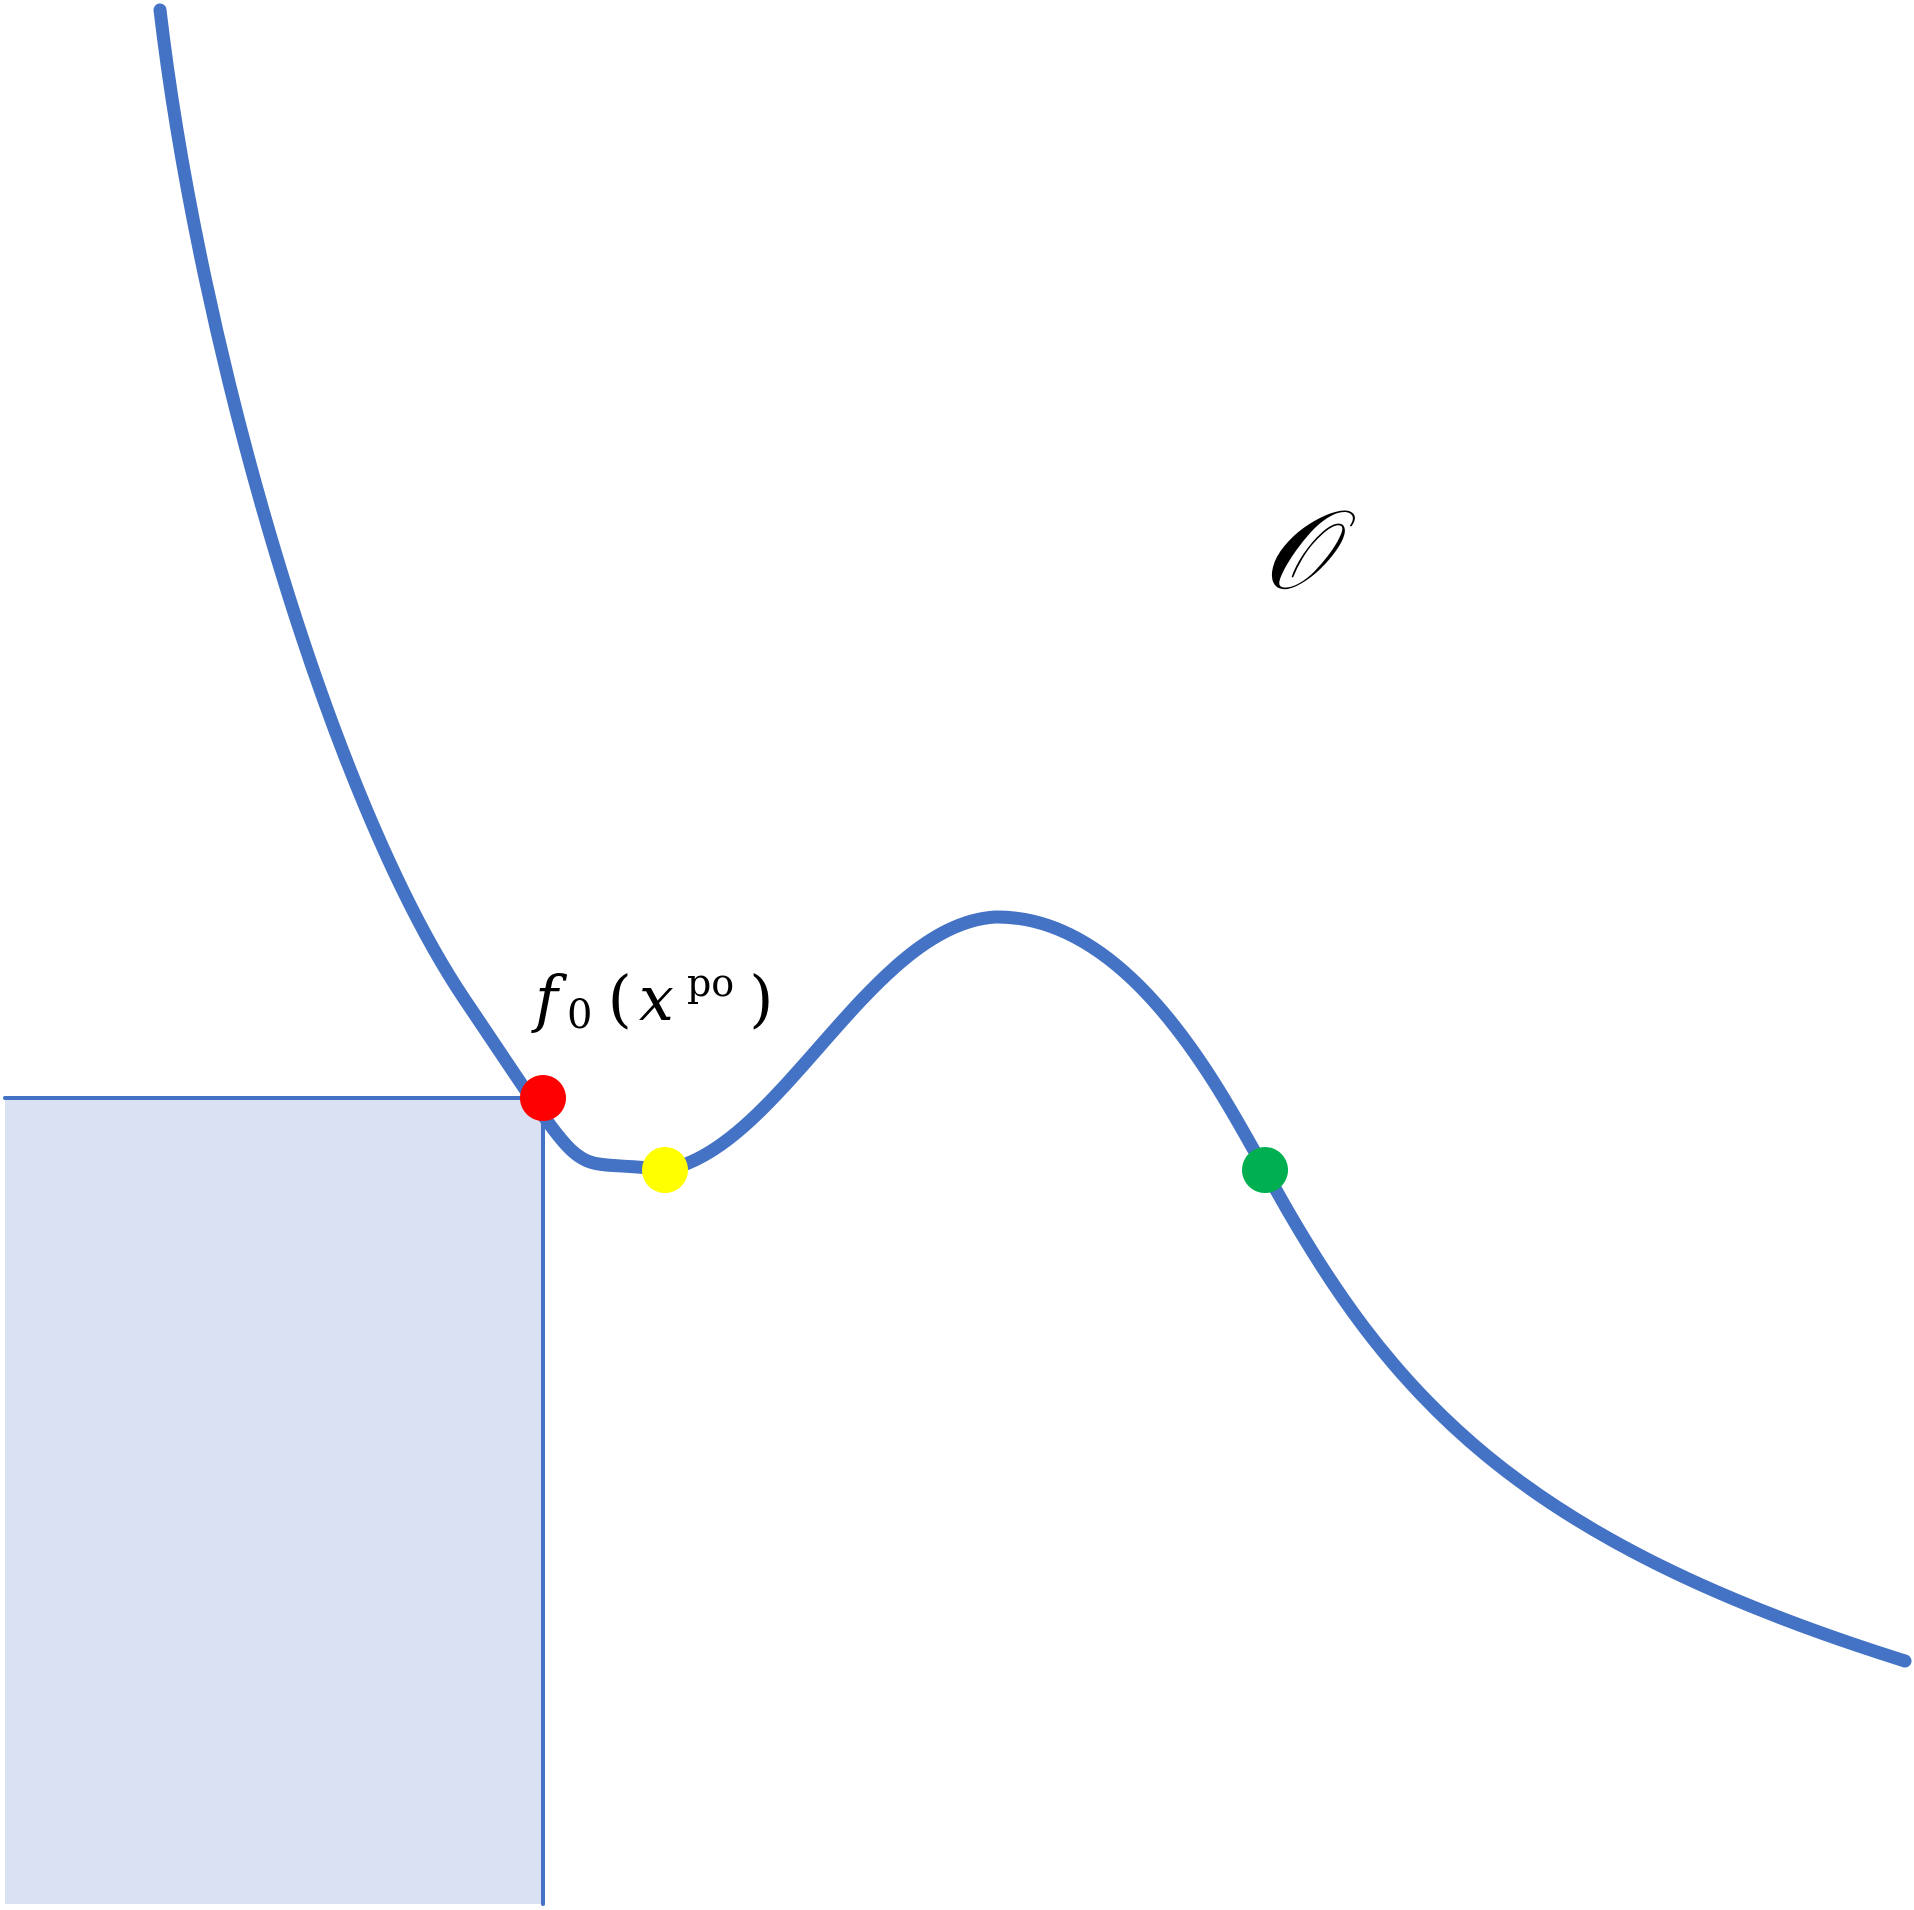 The height and width of the screenshot is (1910, 1914). What do you see at coordinates (1265, 1170) in the screenshot?
I see `green-point` at bounding box center [1265, 1170].